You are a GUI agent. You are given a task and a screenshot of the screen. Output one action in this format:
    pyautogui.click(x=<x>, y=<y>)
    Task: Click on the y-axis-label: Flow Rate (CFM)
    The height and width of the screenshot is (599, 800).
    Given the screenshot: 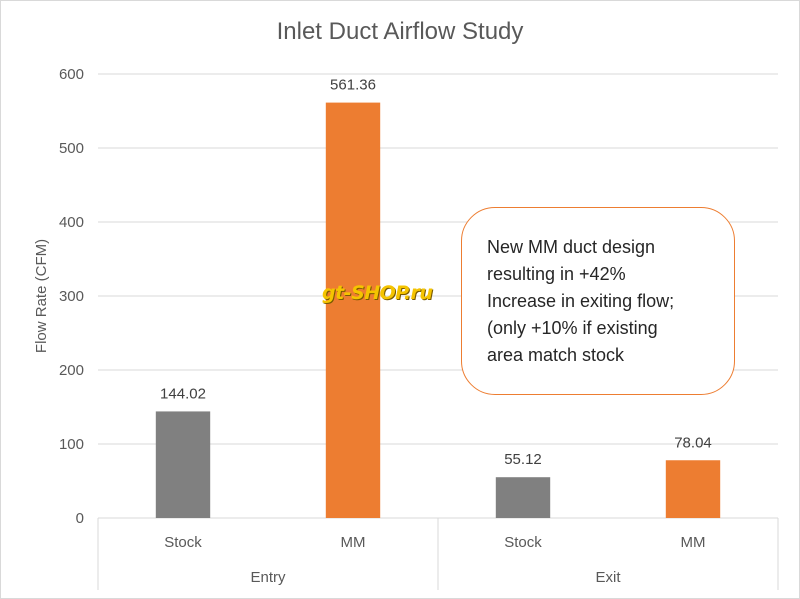 What is the action you would take?
    pyautogui.click(x=41, y=296)
    